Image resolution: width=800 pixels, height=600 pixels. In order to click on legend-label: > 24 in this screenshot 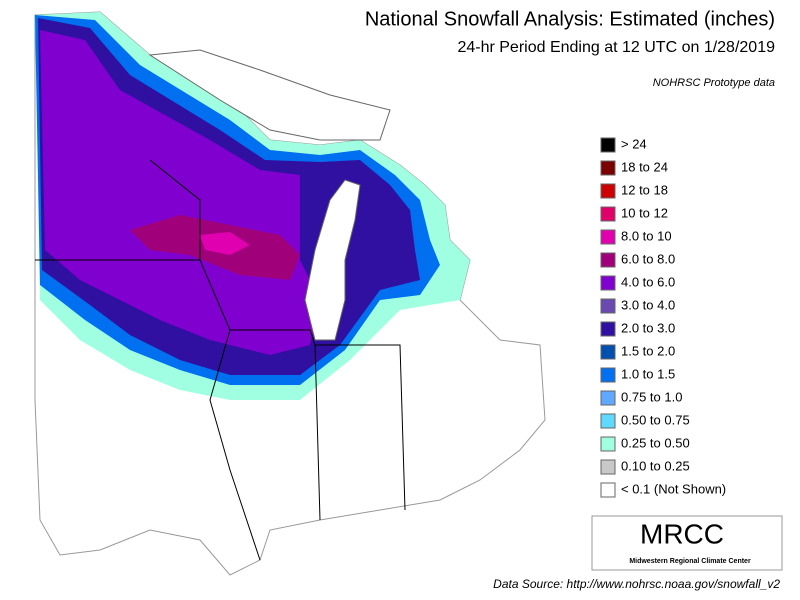, I will do `click(634, 143)`.